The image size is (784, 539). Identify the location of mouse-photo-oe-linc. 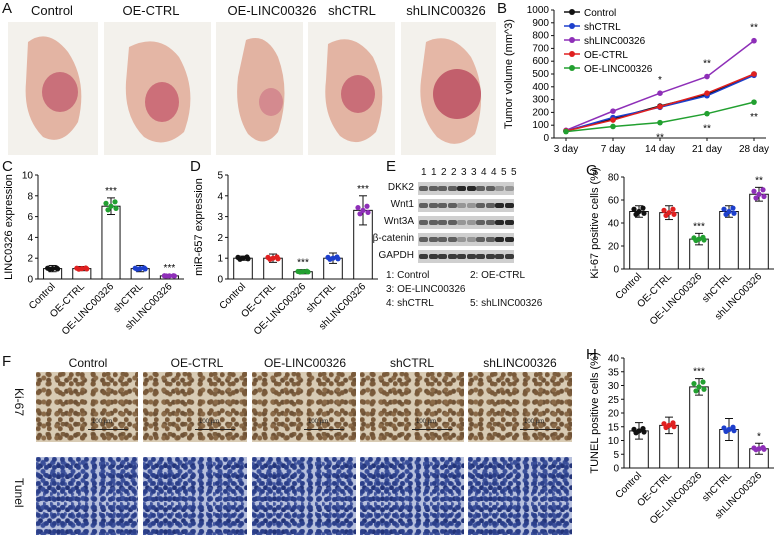
(259, 88).